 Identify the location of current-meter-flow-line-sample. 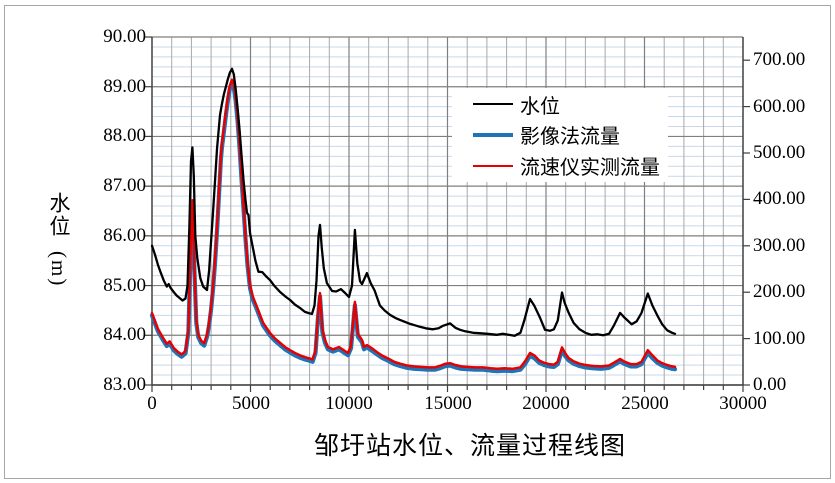
(493, 165).